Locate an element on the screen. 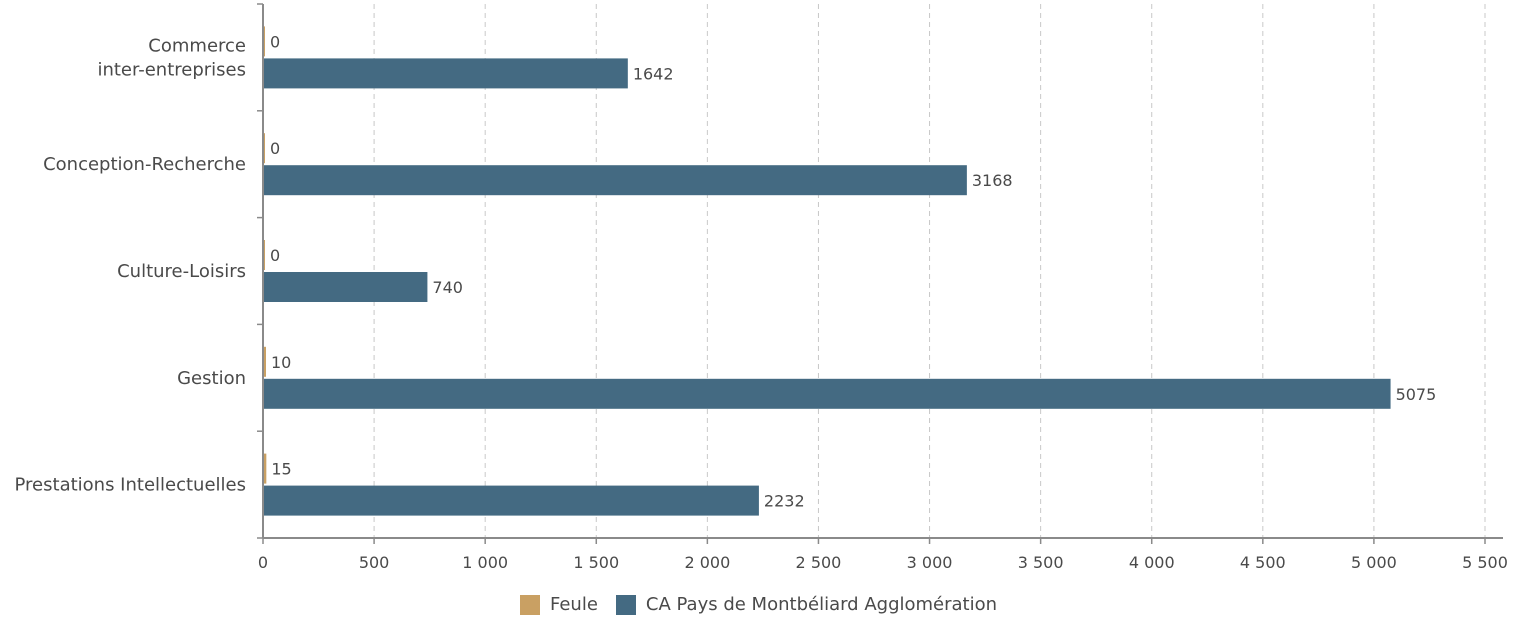 Image resolution: width=1517 pixels, height=628 pixels. x-tick-label: 3 500 is located at coordinates (1041, 562).